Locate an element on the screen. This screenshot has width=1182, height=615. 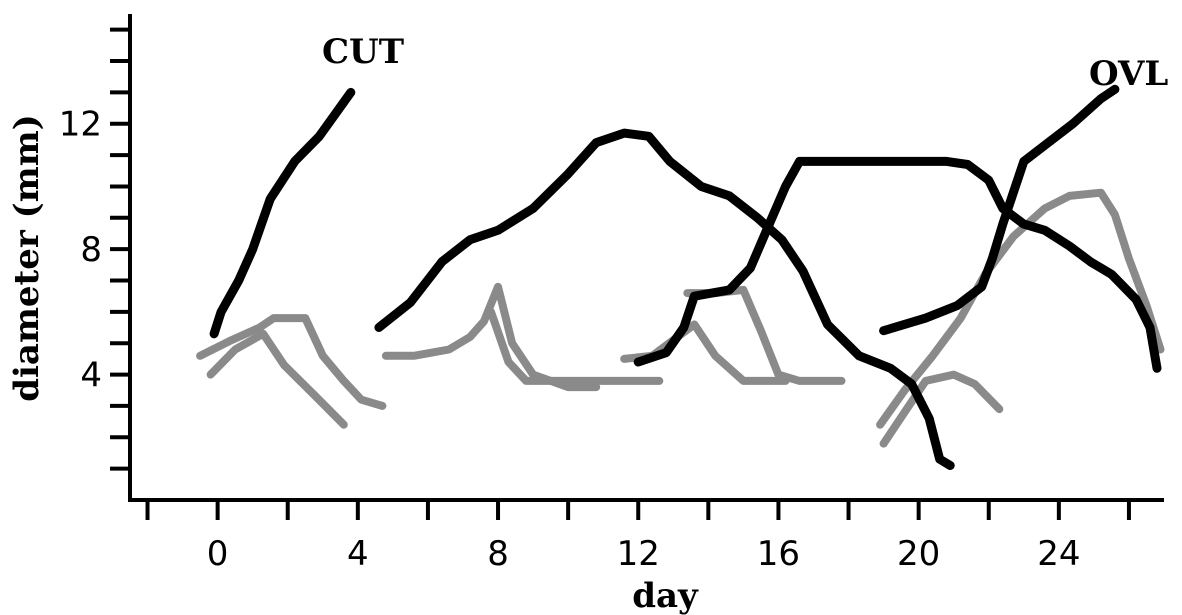
x-tick-label: 16 is located at coordinates (778, 554).